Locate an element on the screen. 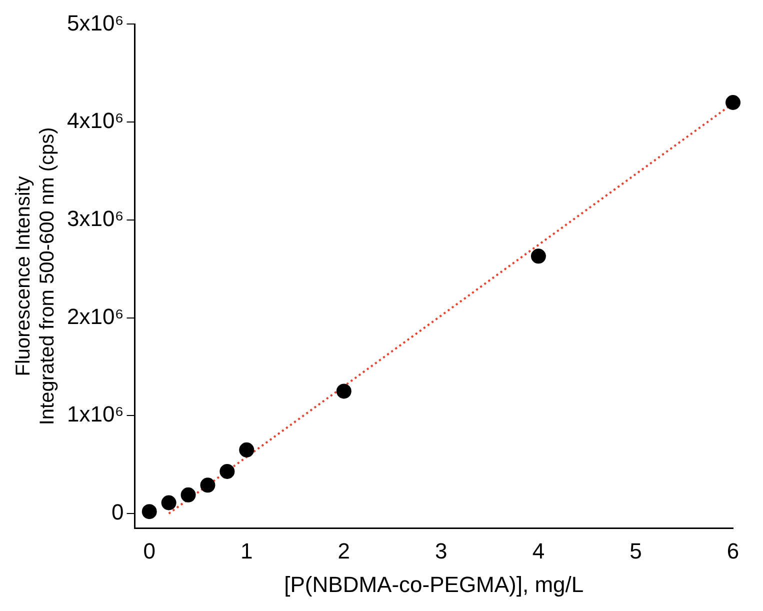 The width and height of the screenshot is (763, 611). x-tick-label: 5 is located at coordinates (636, 551).